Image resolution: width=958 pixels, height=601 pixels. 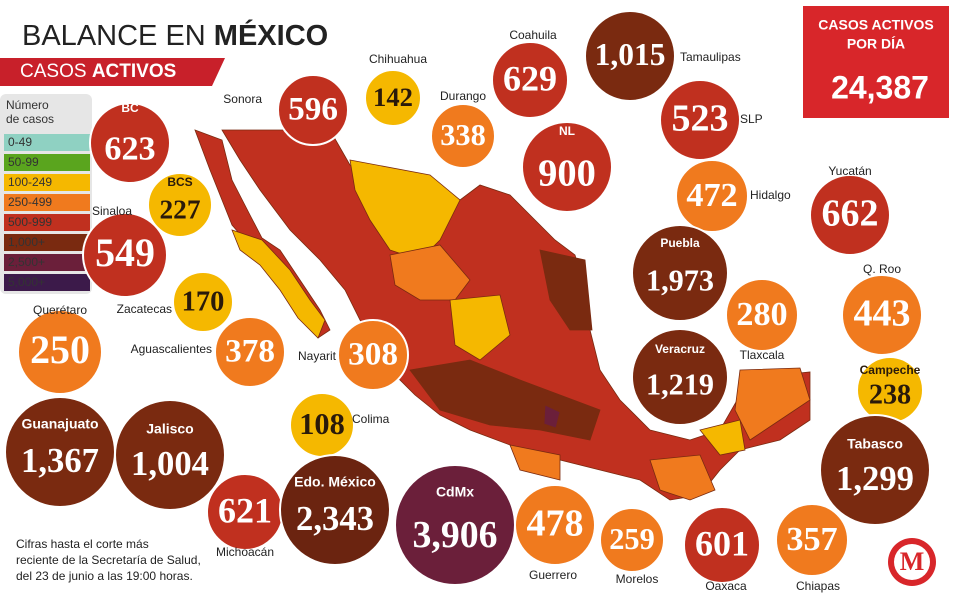 I want to click on footnote-2: reciente de la Secretaría de Salud,, so click(x=108, y=560).